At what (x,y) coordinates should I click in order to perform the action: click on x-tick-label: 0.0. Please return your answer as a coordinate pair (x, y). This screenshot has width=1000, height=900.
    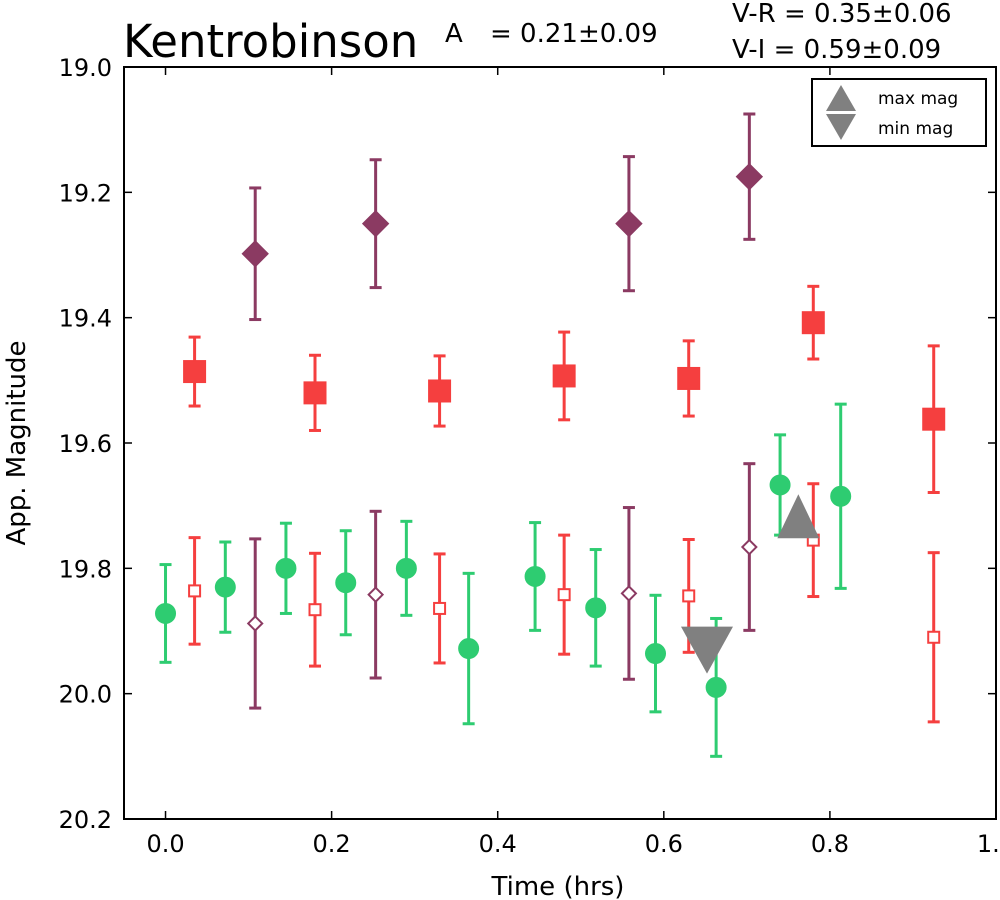
    Looking at the image, I should click on (165, 844).